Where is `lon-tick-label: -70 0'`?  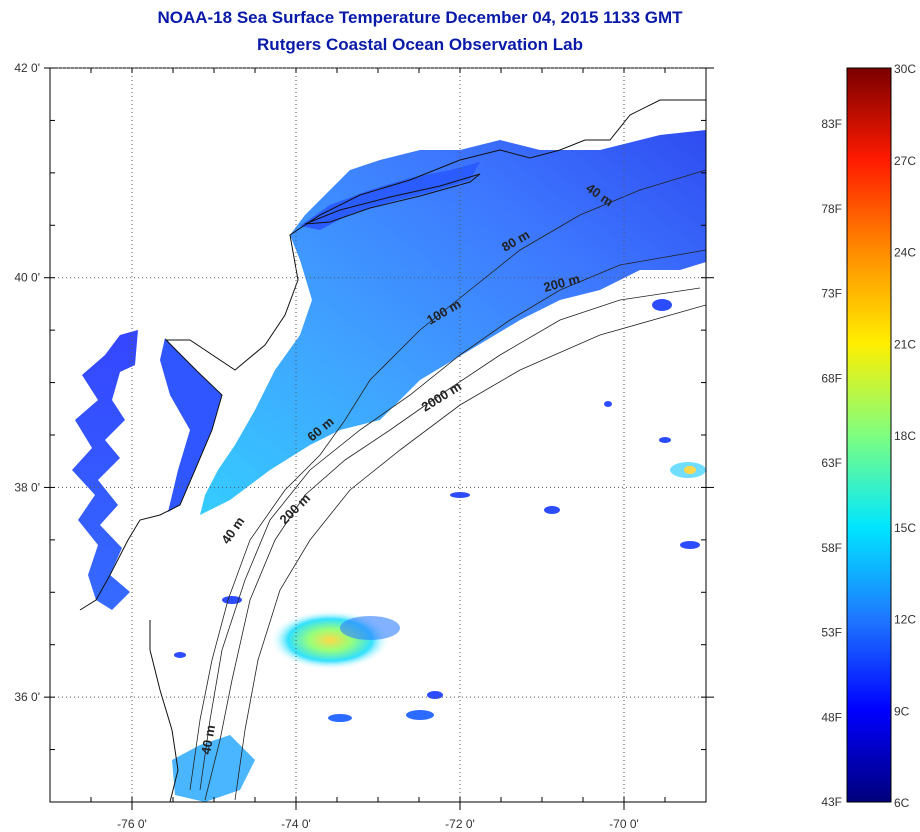
lon-tick-label: -70 0' is located at coordinates (624, 824).